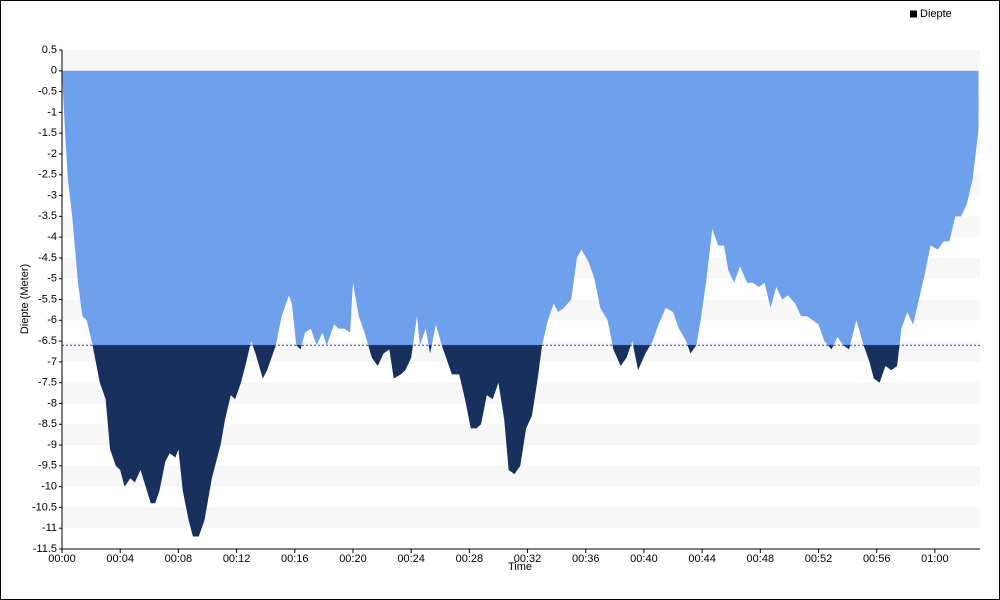  Describe the element at coordinates (936, 14) in the screenshot. I see `legend-label: Diepte` at that location.